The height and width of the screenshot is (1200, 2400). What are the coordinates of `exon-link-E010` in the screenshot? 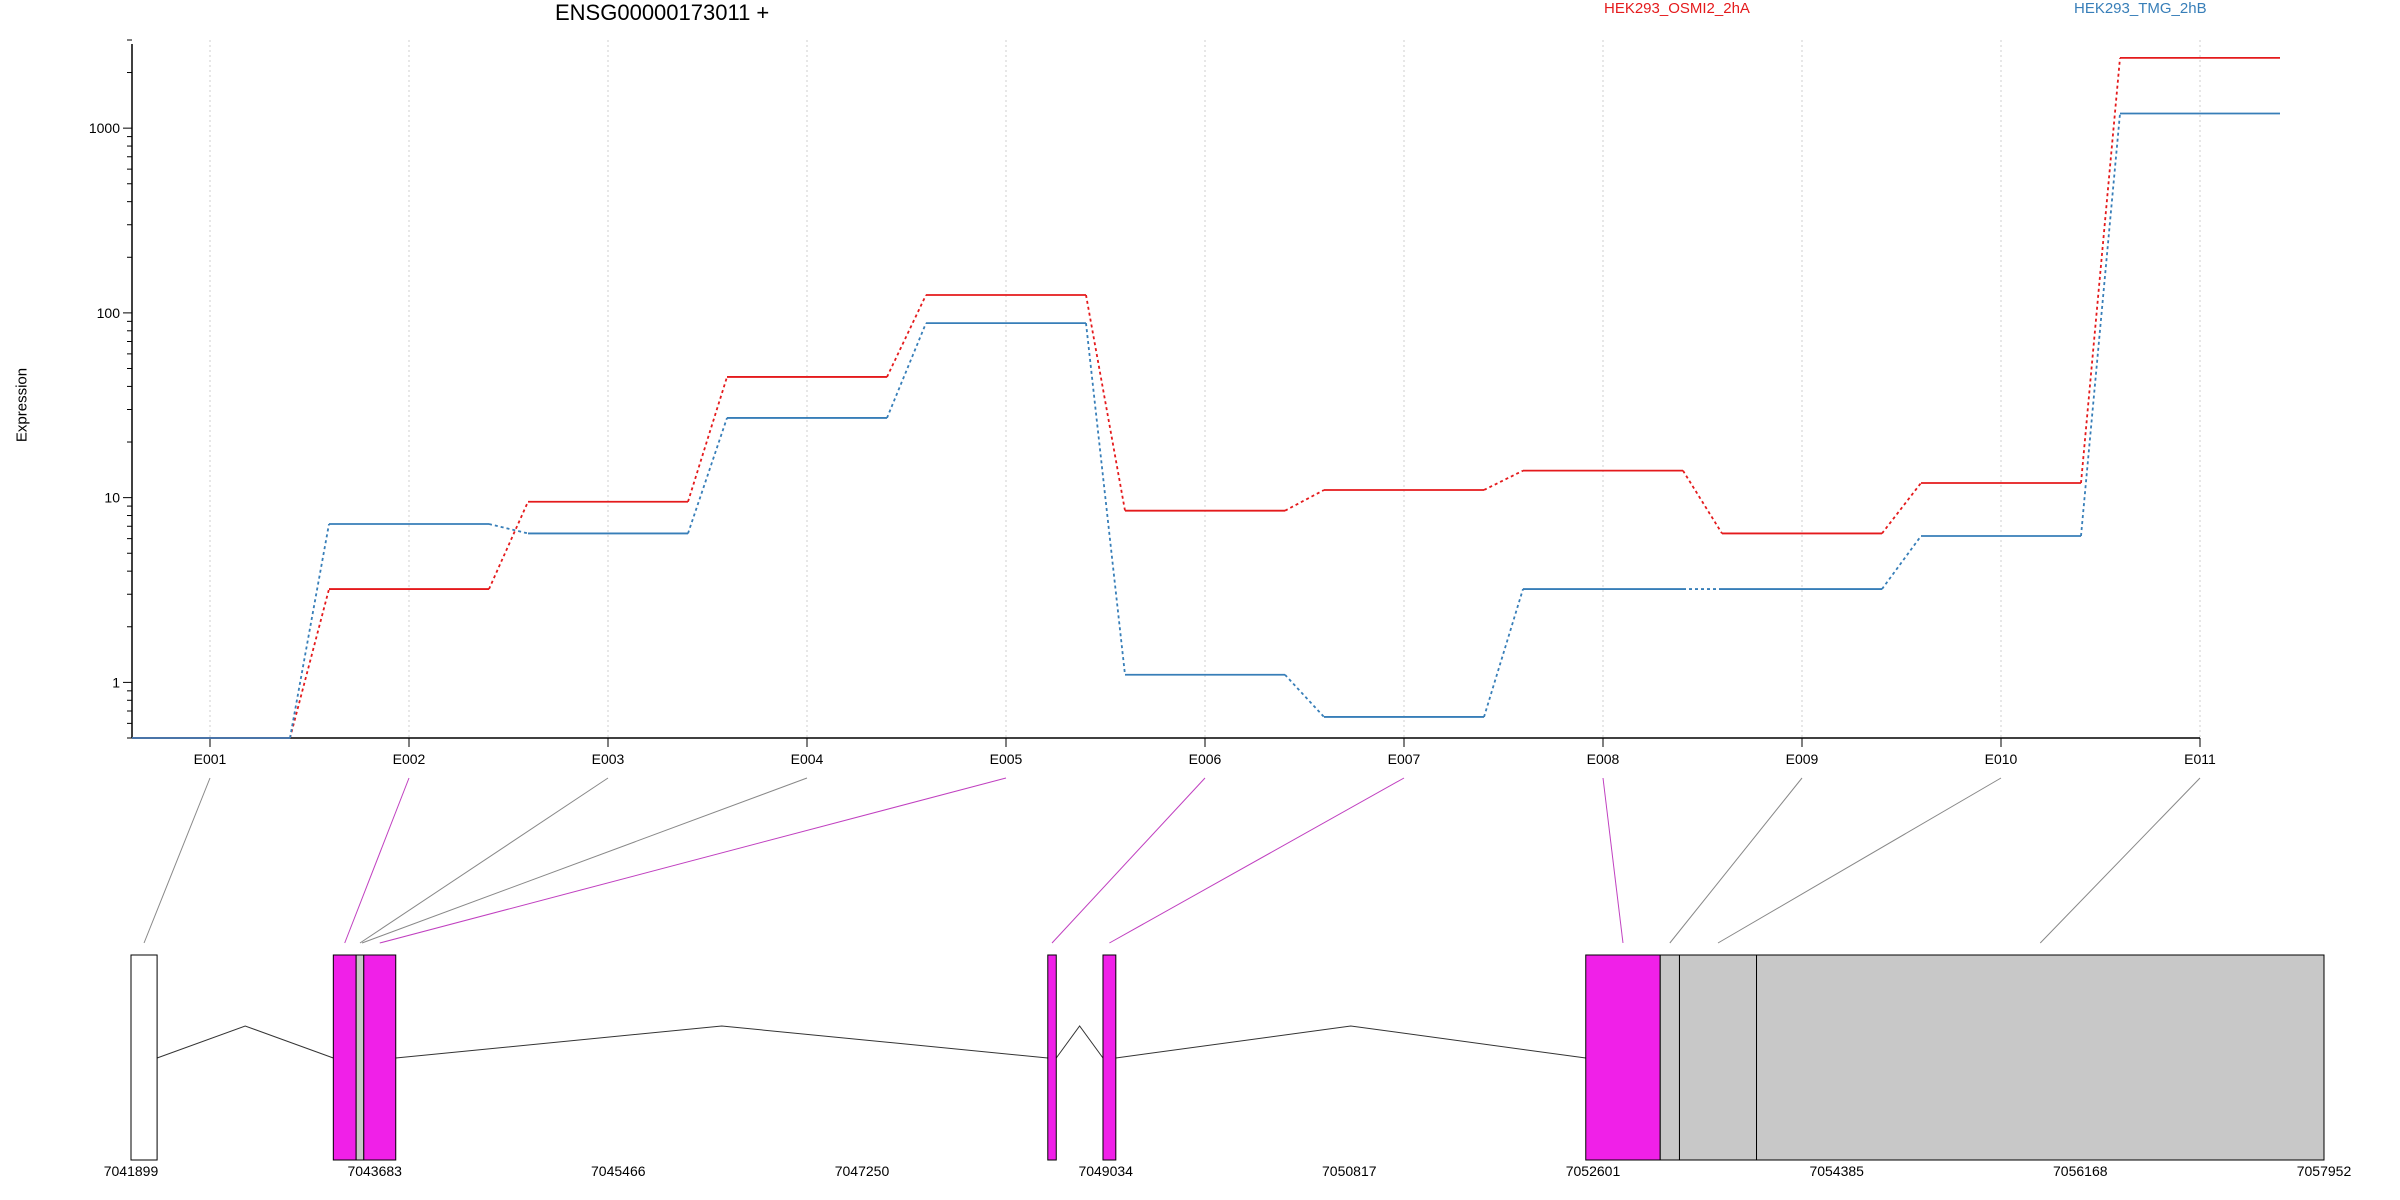 It's located at (1859, 860).